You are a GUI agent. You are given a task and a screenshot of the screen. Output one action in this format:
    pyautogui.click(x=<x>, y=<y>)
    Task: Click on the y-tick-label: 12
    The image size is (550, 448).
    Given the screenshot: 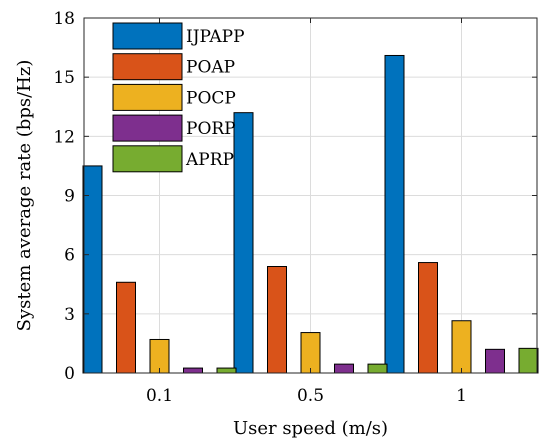 What is the action you would take?
    pyautogui.click(x=64, y=137)
    